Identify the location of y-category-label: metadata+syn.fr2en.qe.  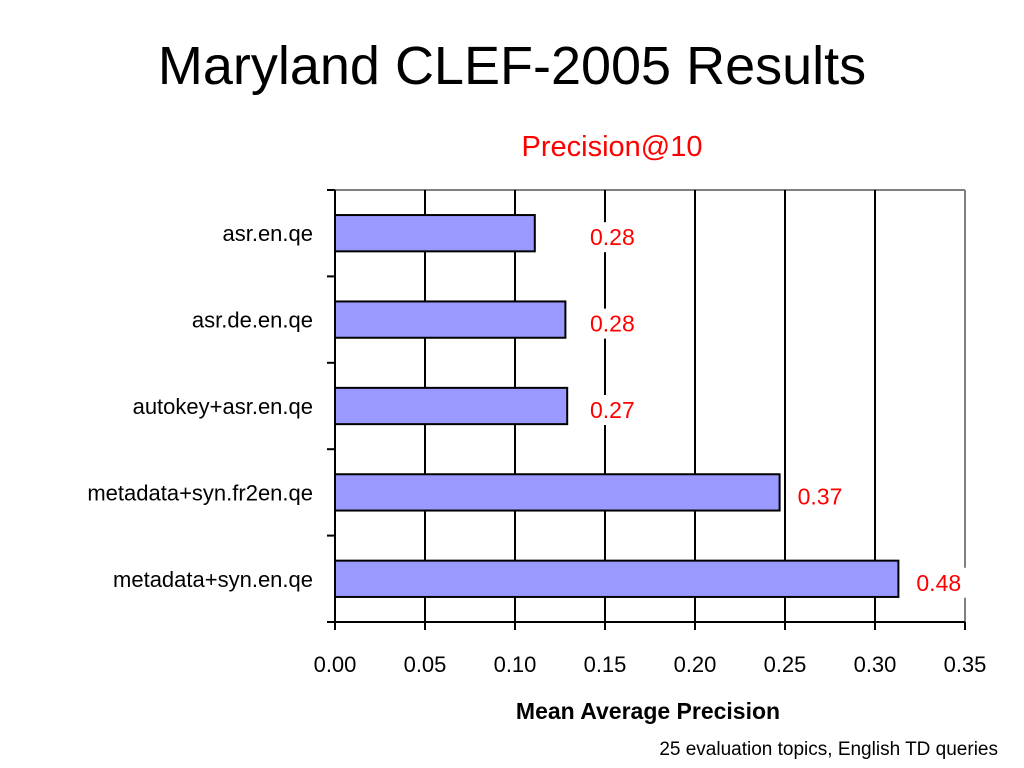
(200, 492).